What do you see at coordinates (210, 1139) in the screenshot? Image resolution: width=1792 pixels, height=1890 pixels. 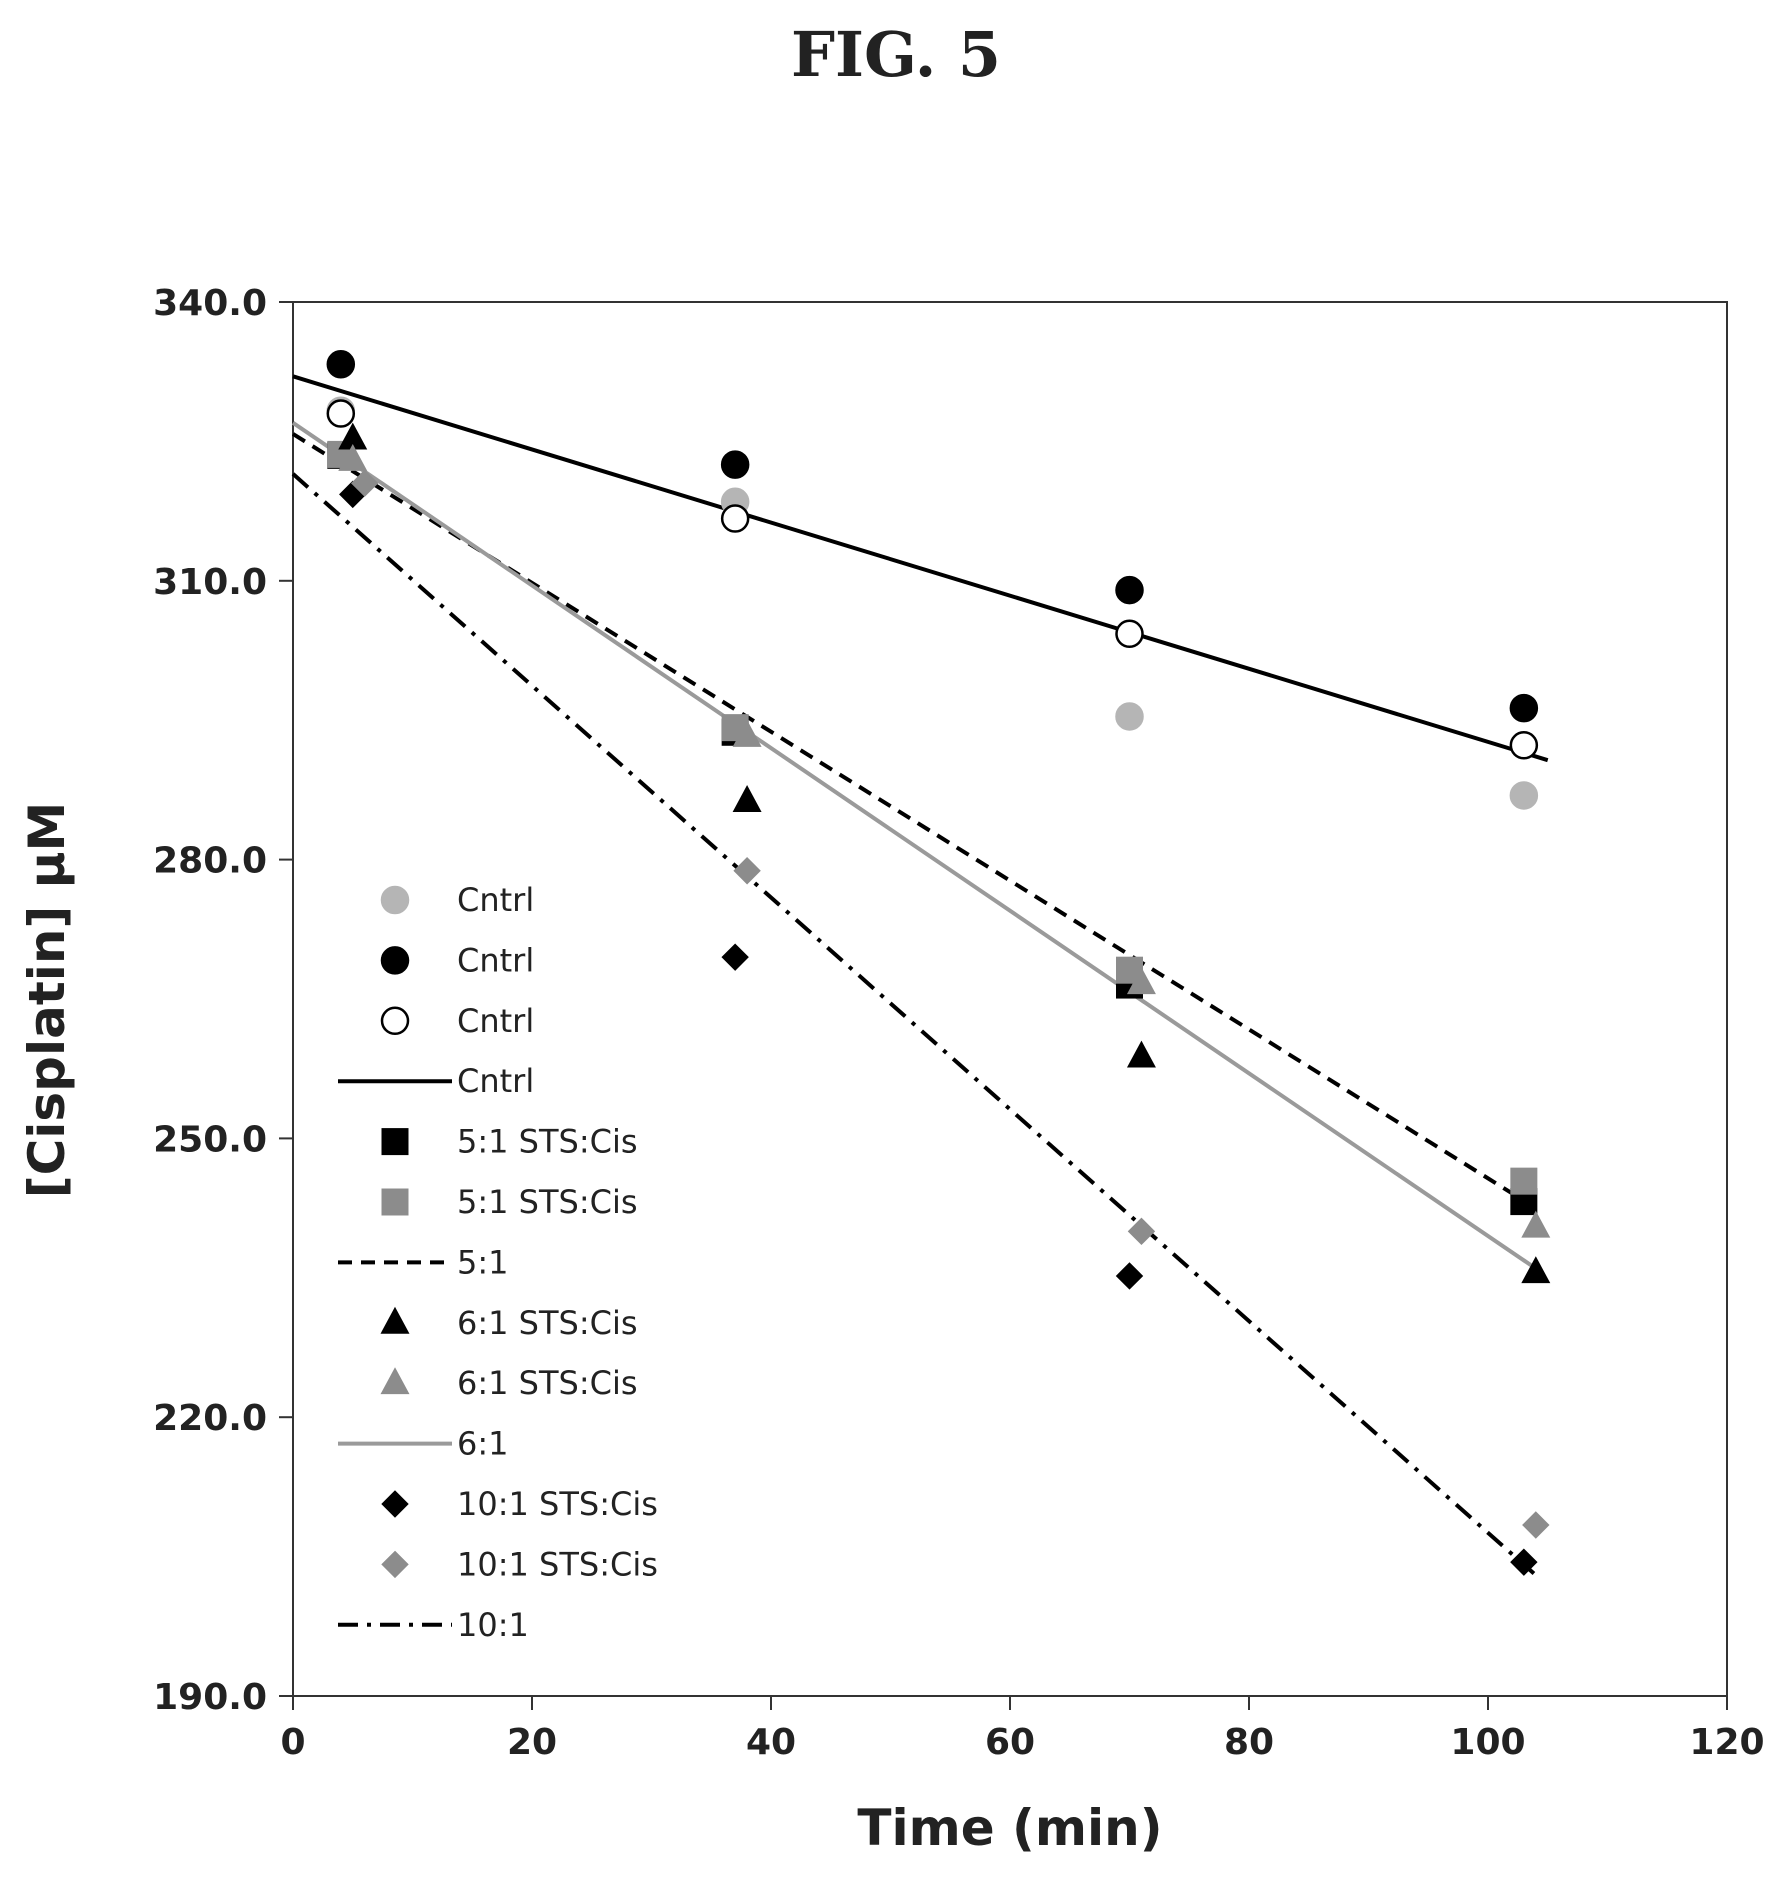 I see `y-tick-label: 250.0` at bounding box center [210, 1139].